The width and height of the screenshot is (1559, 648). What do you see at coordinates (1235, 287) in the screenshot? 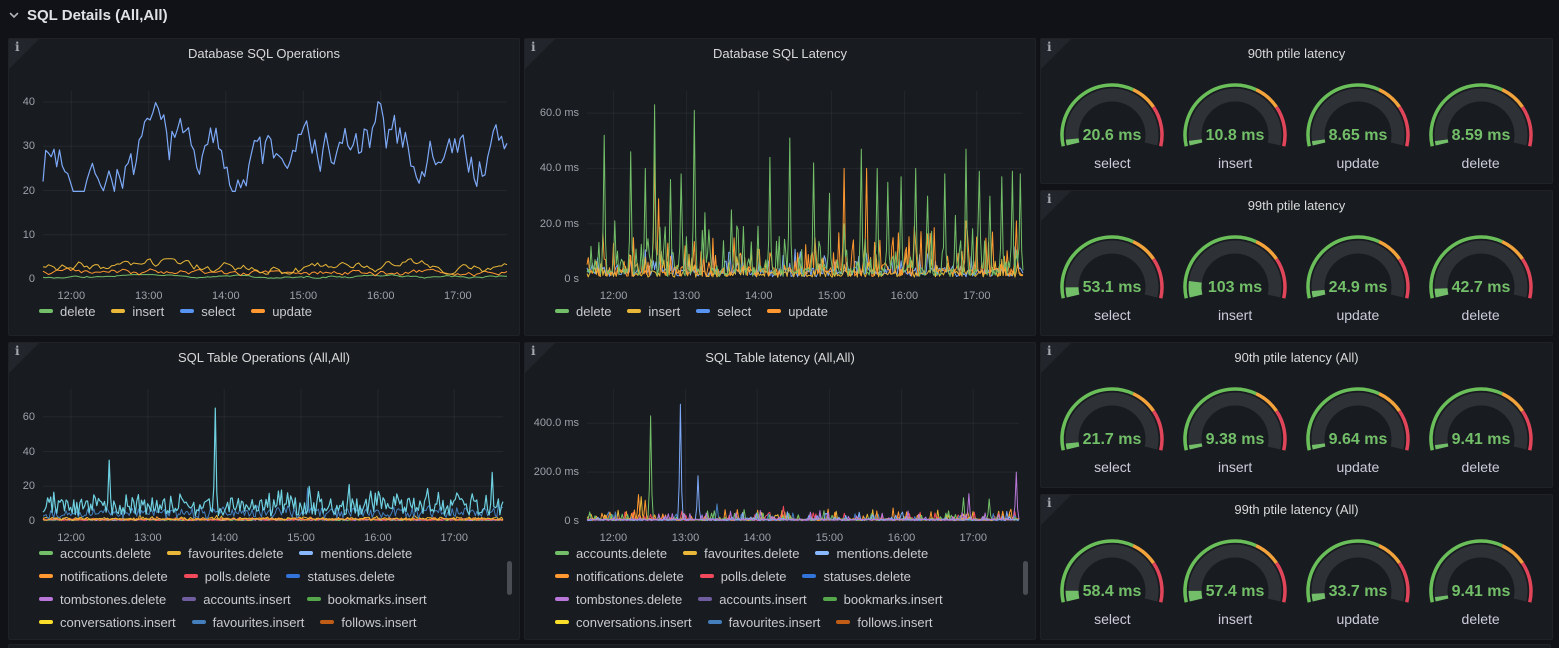
I see `gauge-value: 103 ms` at bounding box center [1235, 287].